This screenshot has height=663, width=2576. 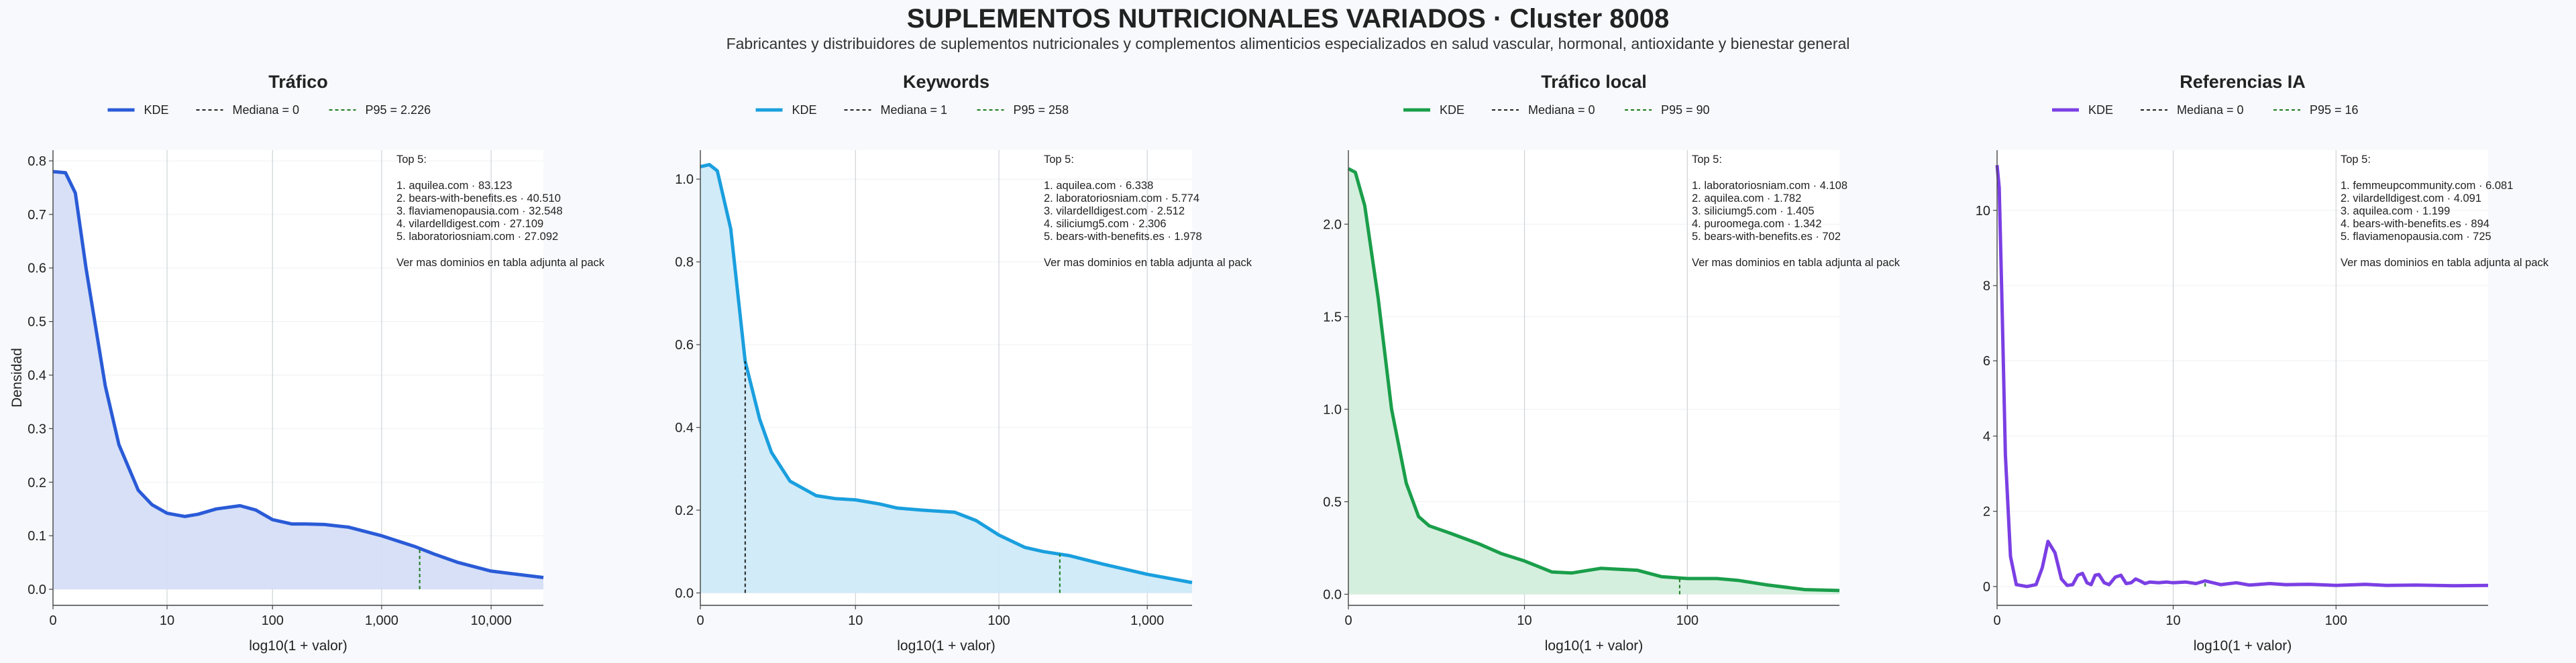 I want to click on top5-item: 4. siliciumg5.com · 2.306, so click(x=1105, y=224).